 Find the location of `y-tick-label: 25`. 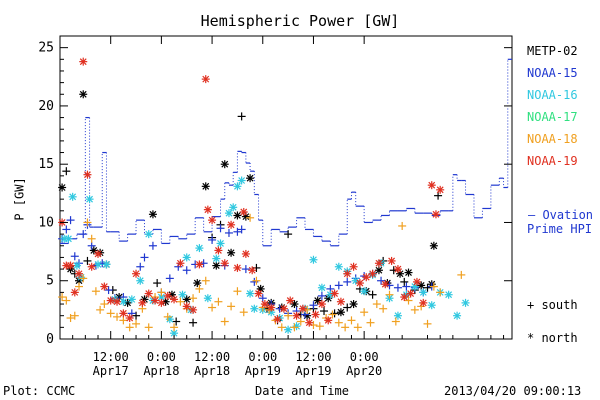

y-tick-label: 25 is located at coordinates (46, 48).